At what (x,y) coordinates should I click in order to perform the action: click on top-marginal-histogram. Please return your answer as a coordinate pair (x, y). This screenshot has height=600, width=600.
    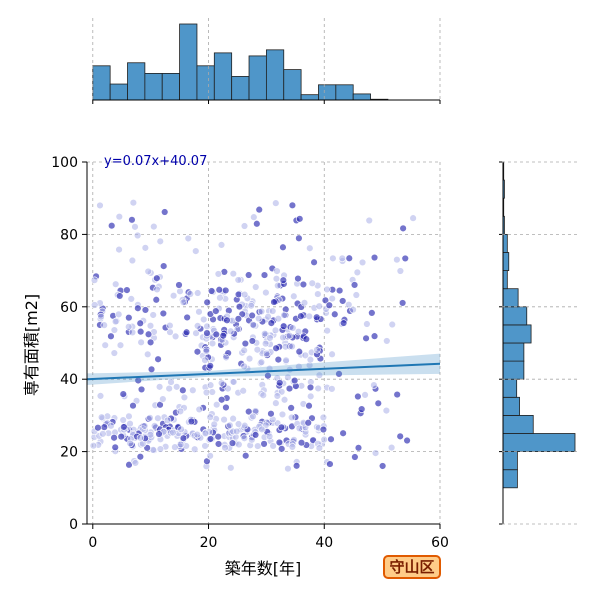
    Looking at the image, I should click on (266, 63).